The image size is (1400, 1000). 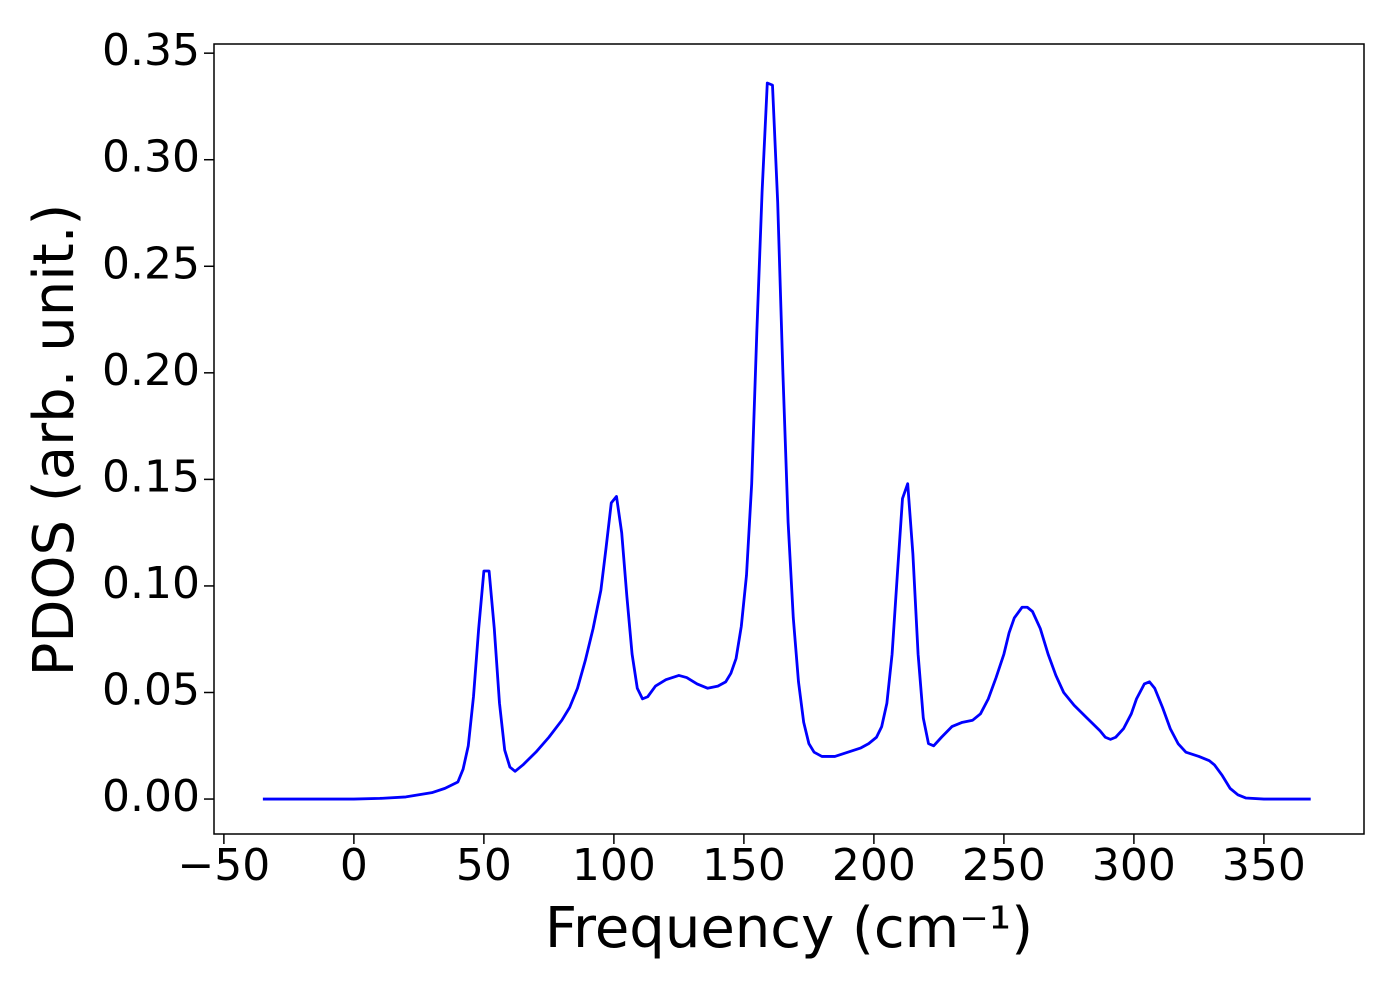 I want to click on y-tick-label: 0.30, so click(x=151, y=157).